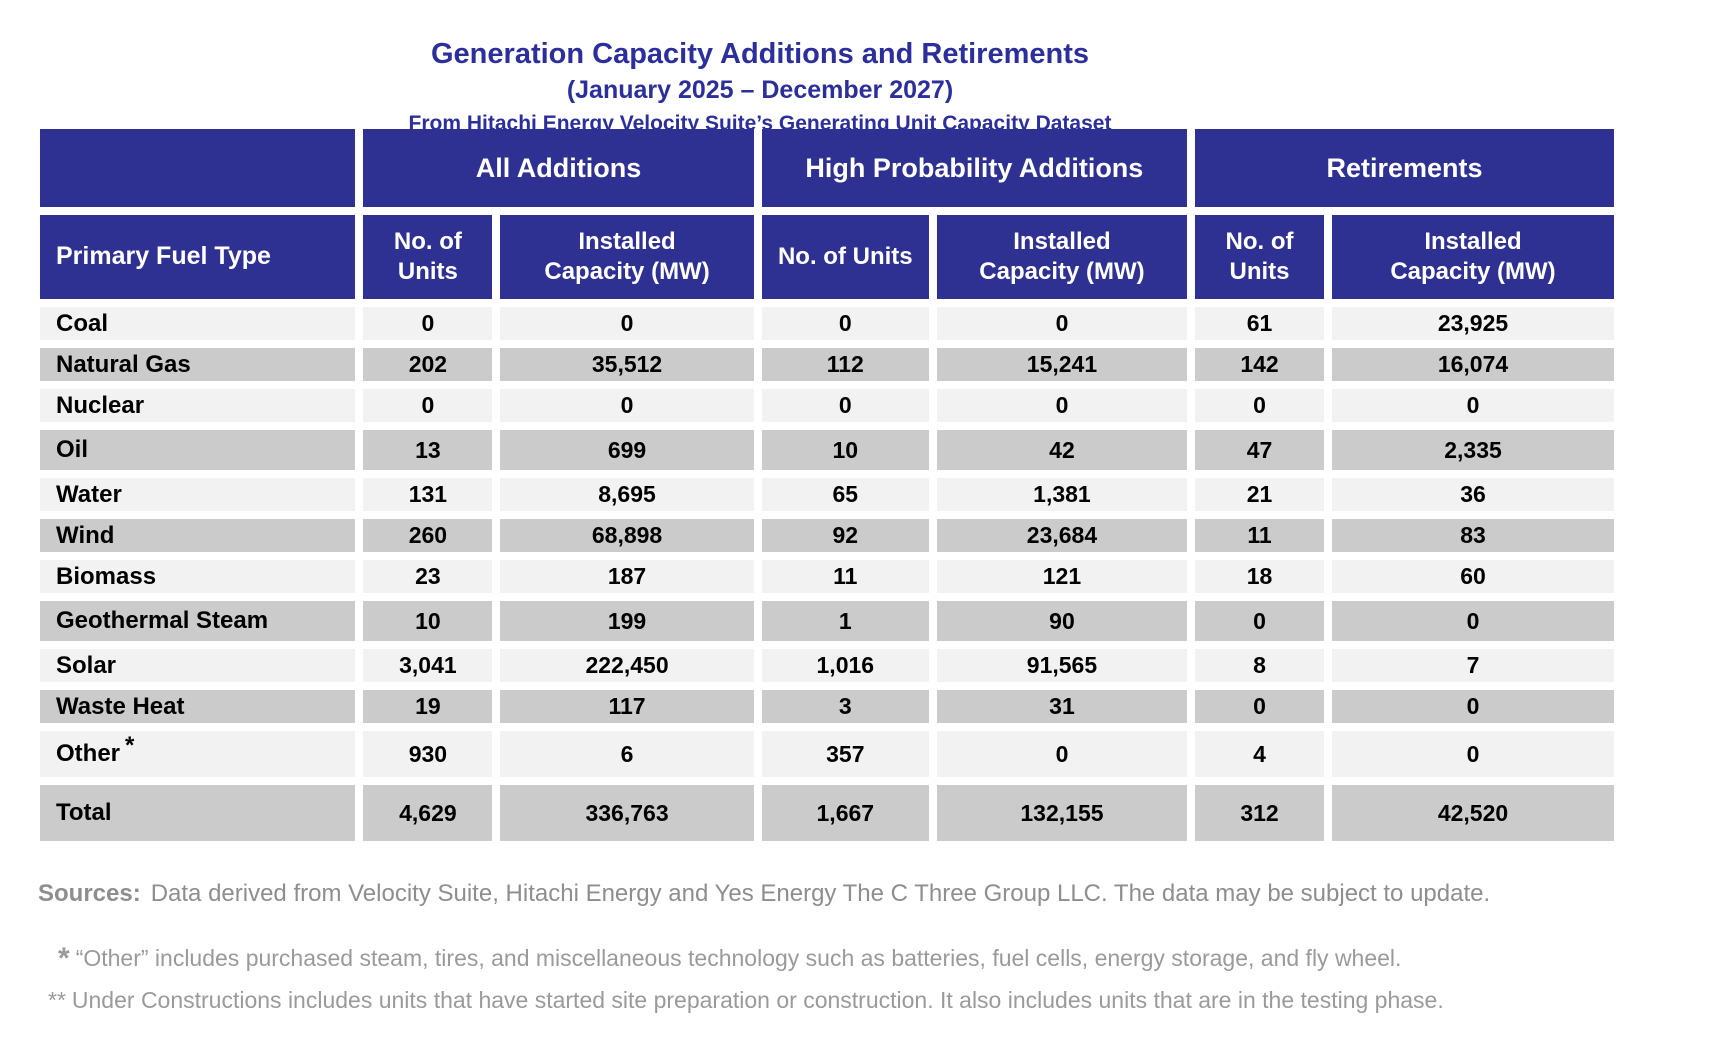  I want to click on table-row: Biomass 23 187 11 121 18 60, so click(827, 576).